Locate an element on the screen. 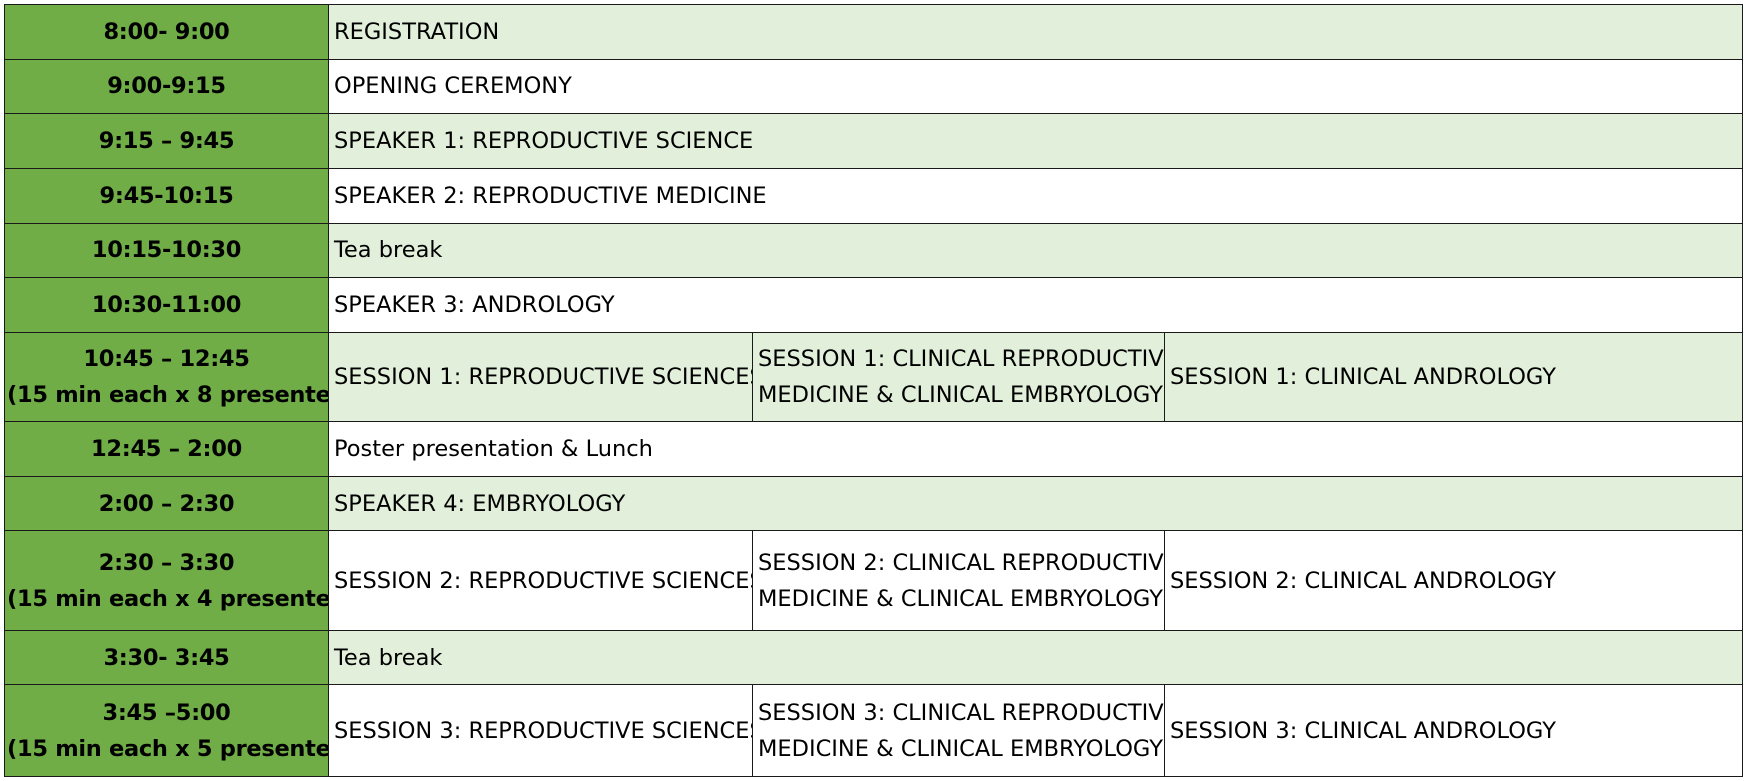 The image size is (1745, 781). session-label: SESSION 1: REPRODUCTIVE SCIENCES is located at coordinates (543, 377).